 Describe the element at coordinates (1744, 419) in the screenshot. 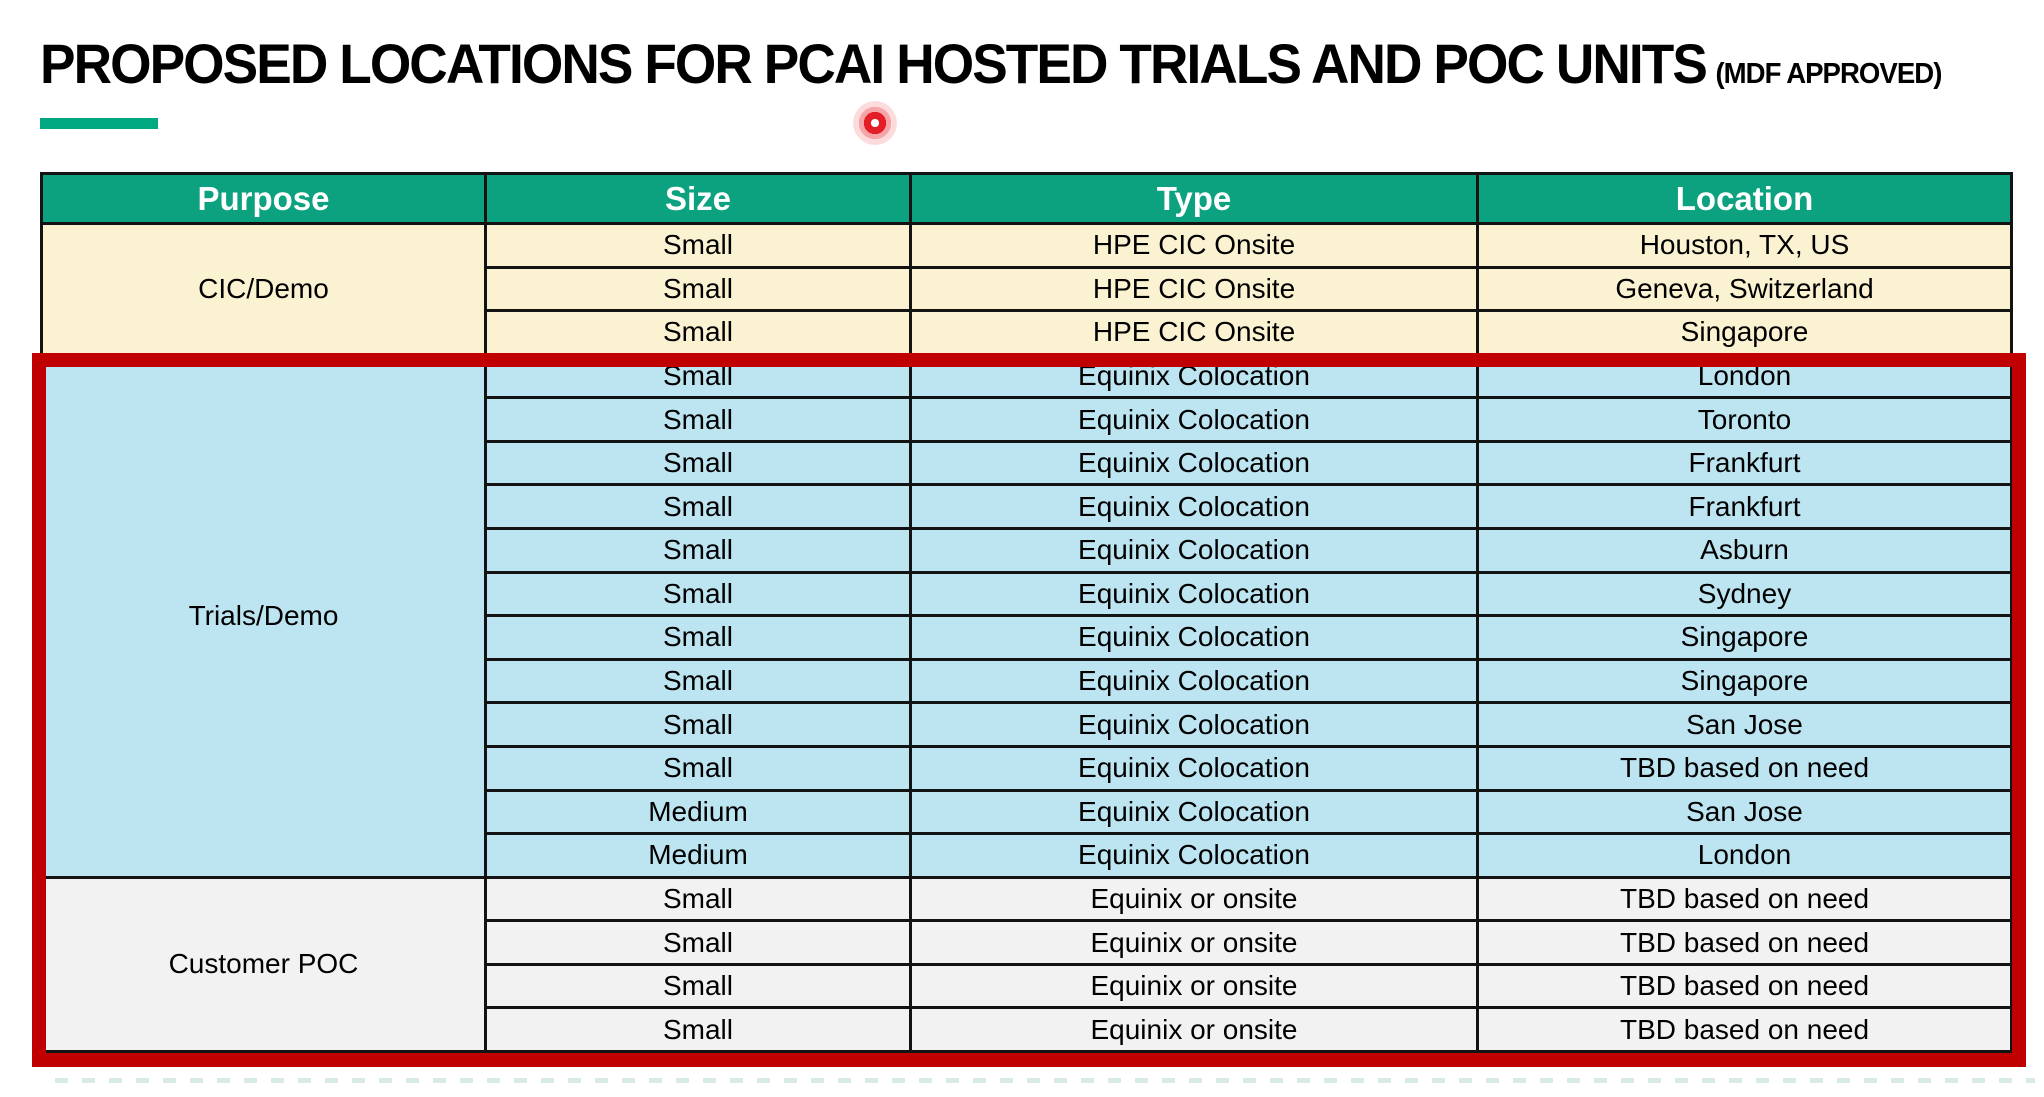

I see `location-cell: Toronto` at that location.